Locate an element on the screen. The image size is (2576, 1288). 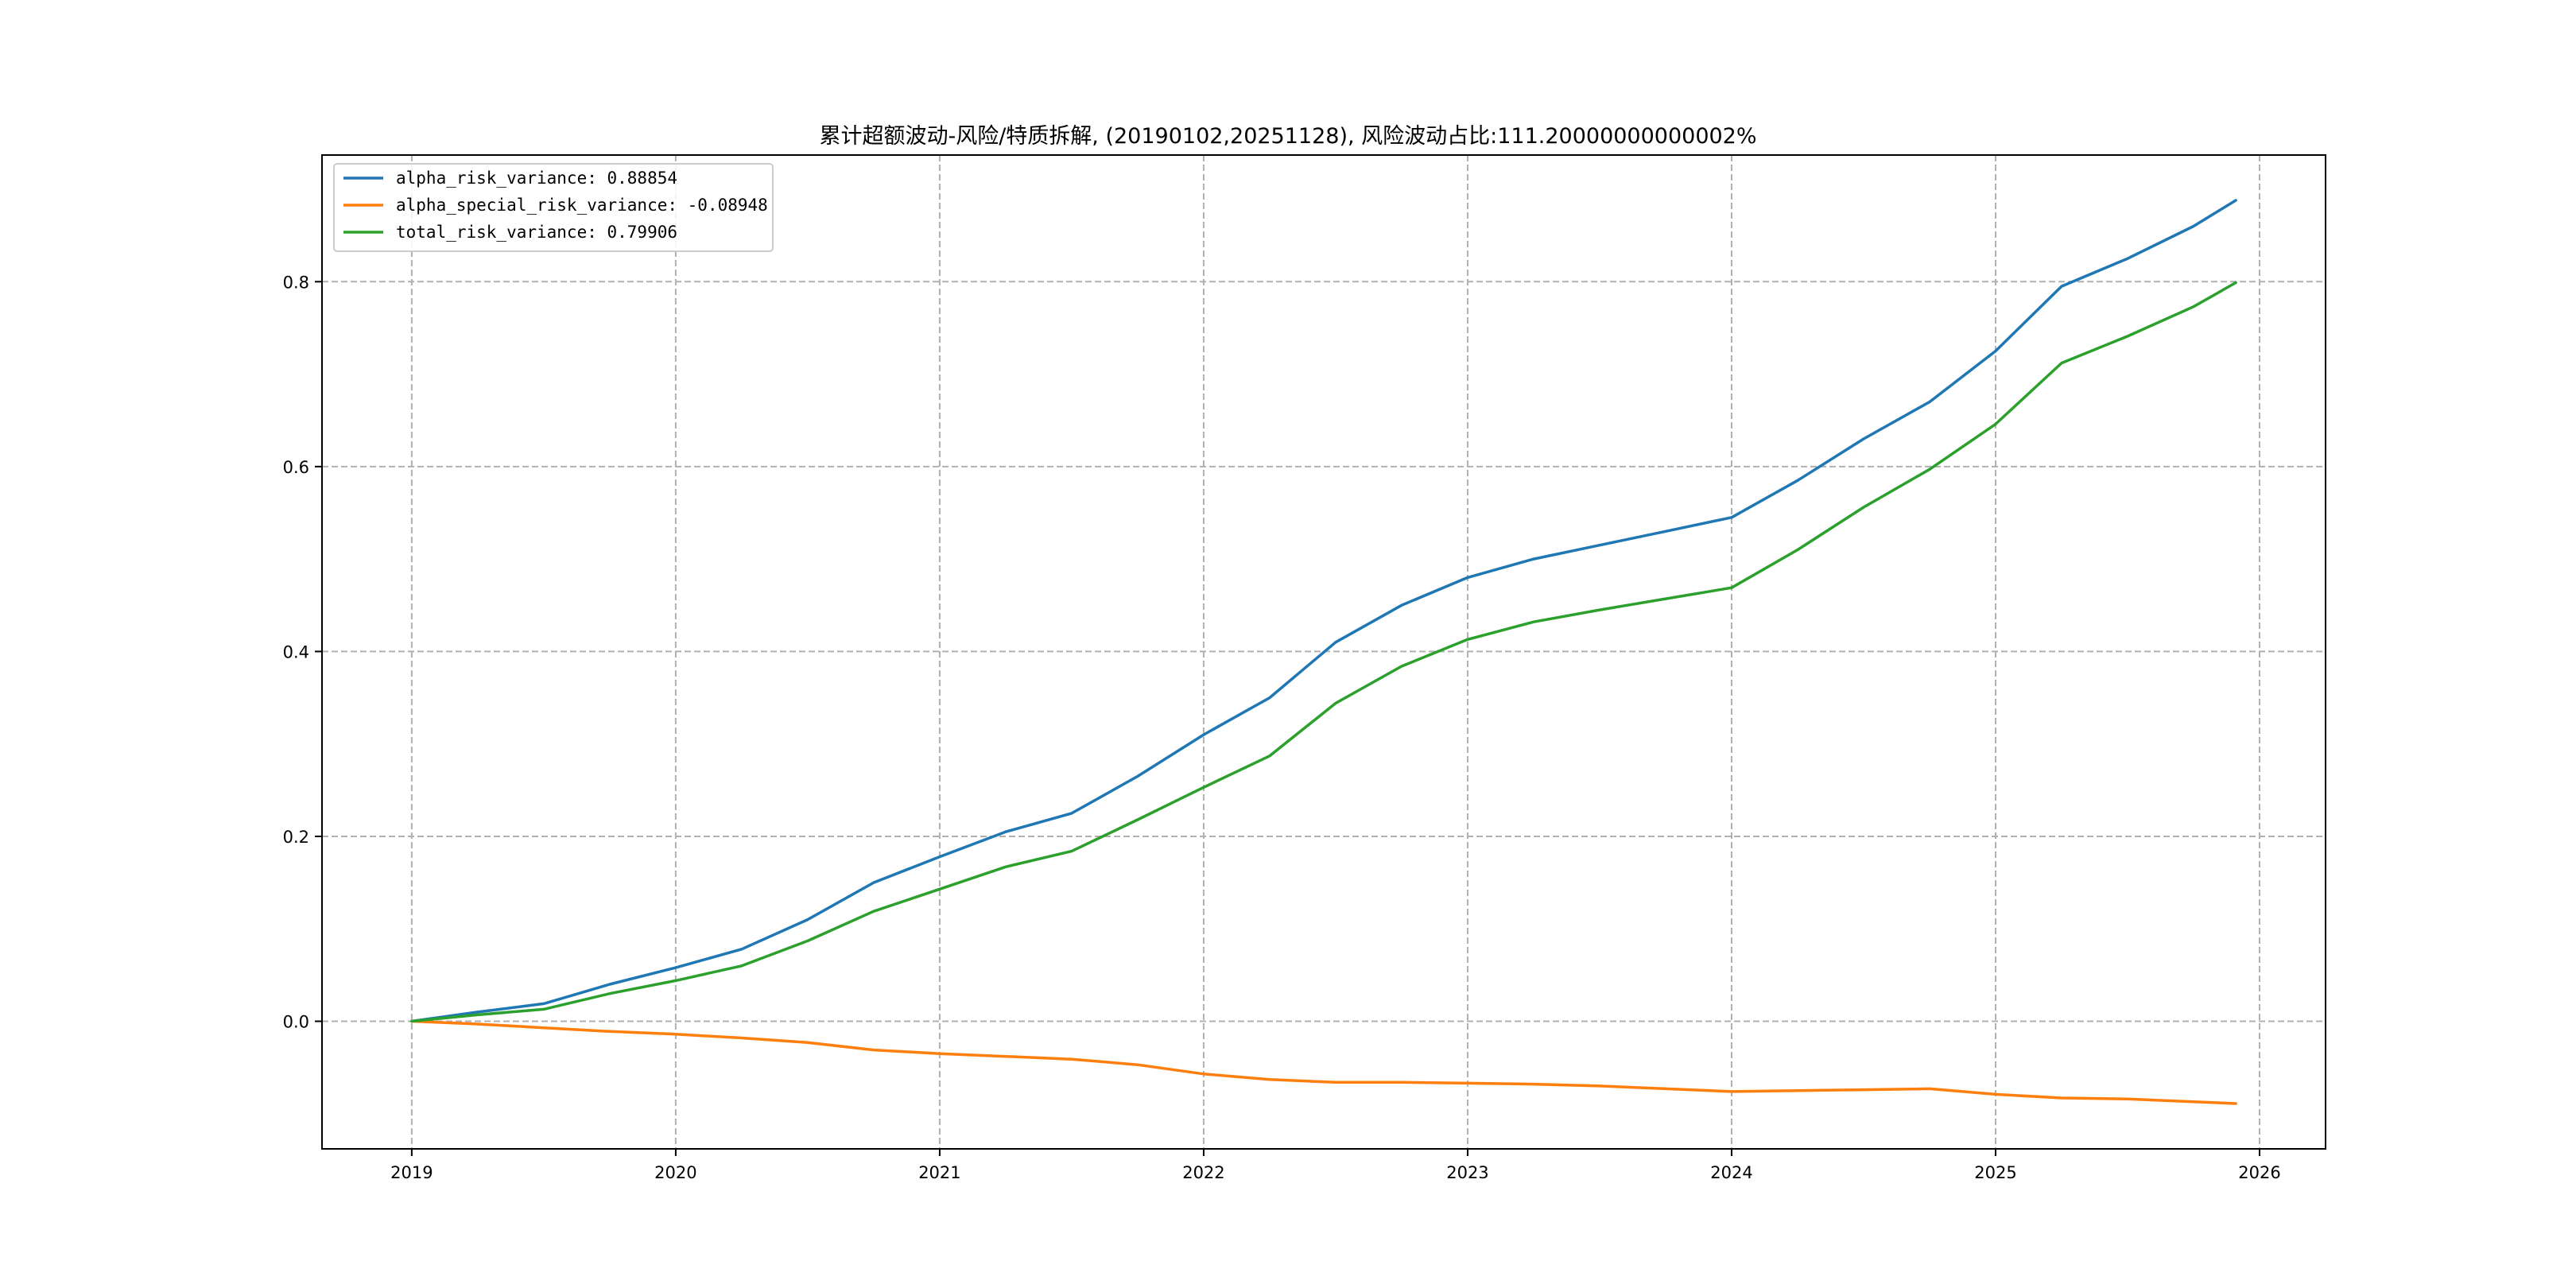
x-tick-label: 2023 is located at coordinates (1467, 1172).